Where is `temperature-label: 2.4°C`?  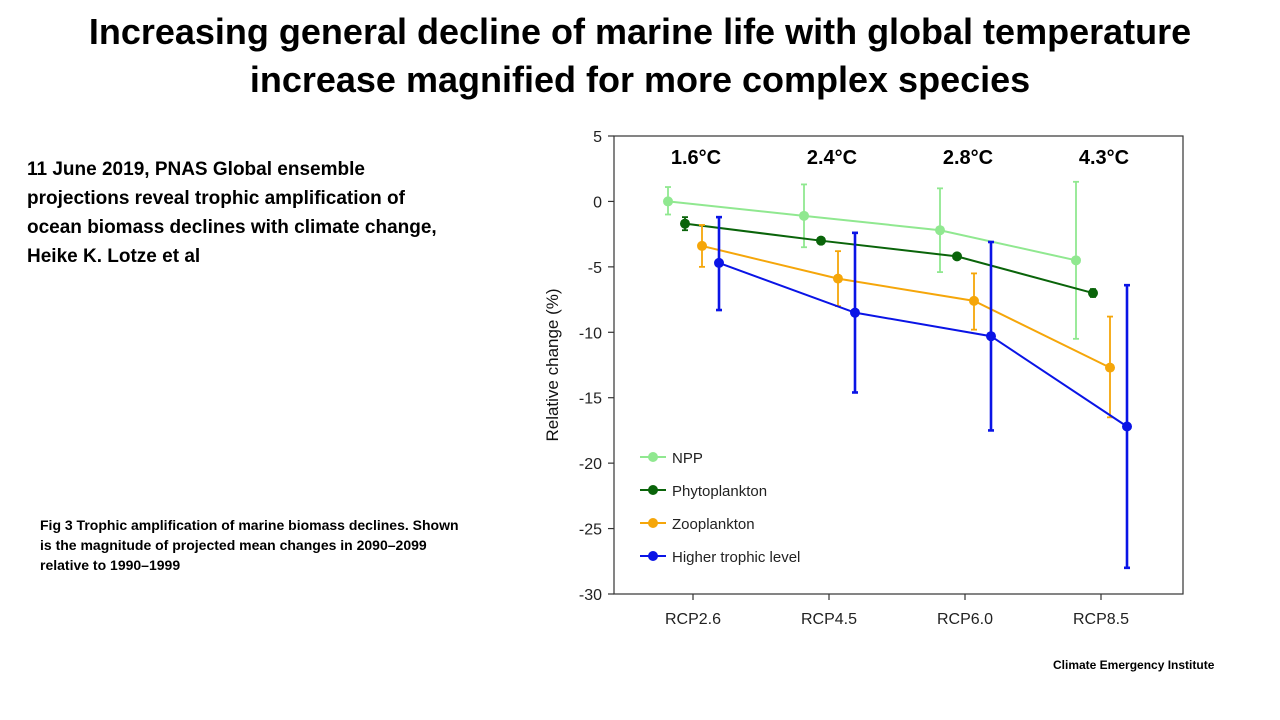
temperature-label: 2.4°C is located at coordinates (832, 158).